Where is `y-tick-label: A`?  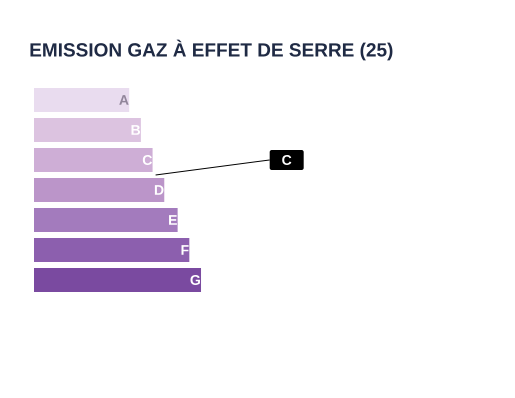 y-tick-label: A is located at coordinates (124, 100).